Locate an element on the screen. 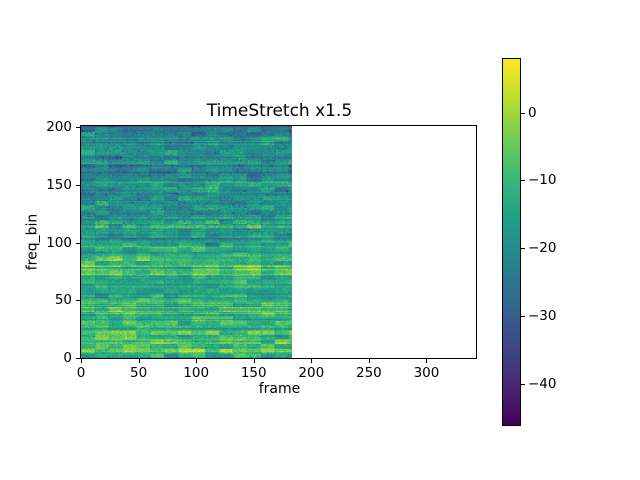  x-tick-label: 50 is located at coordinates (138, 373).